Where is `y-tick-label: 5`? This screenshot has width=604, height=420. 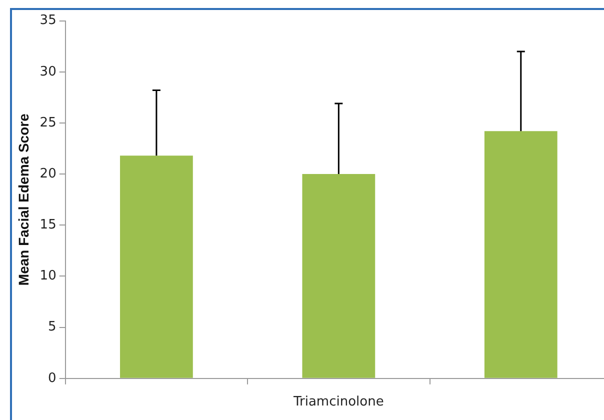 y-tick-label: 5 is located at coordinates (52, 327).